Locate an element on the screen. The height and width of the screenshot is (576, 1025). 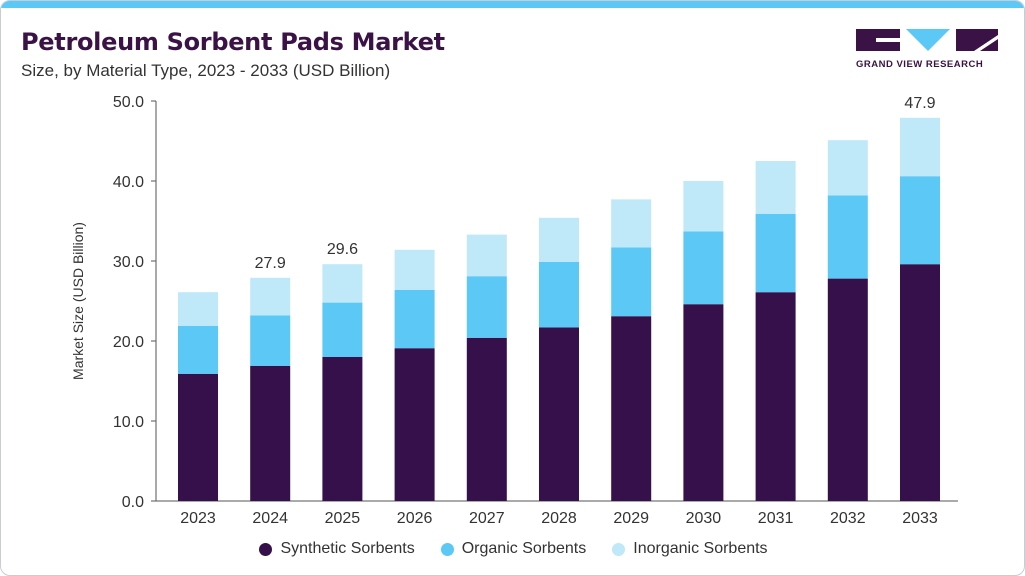
logo-text: GRAND VIEW RESEARCH is located at coordinates (920, 64).